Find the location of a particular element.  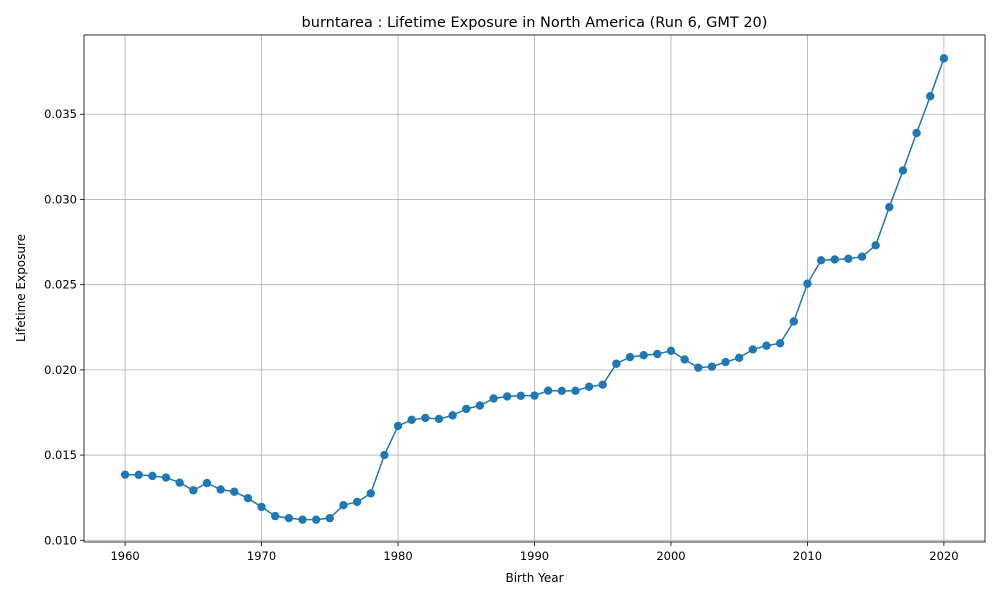

x-axis-ticks: 1960 1970 1980 1990 2000 2010 2020 is located at coordinates (534, 552).